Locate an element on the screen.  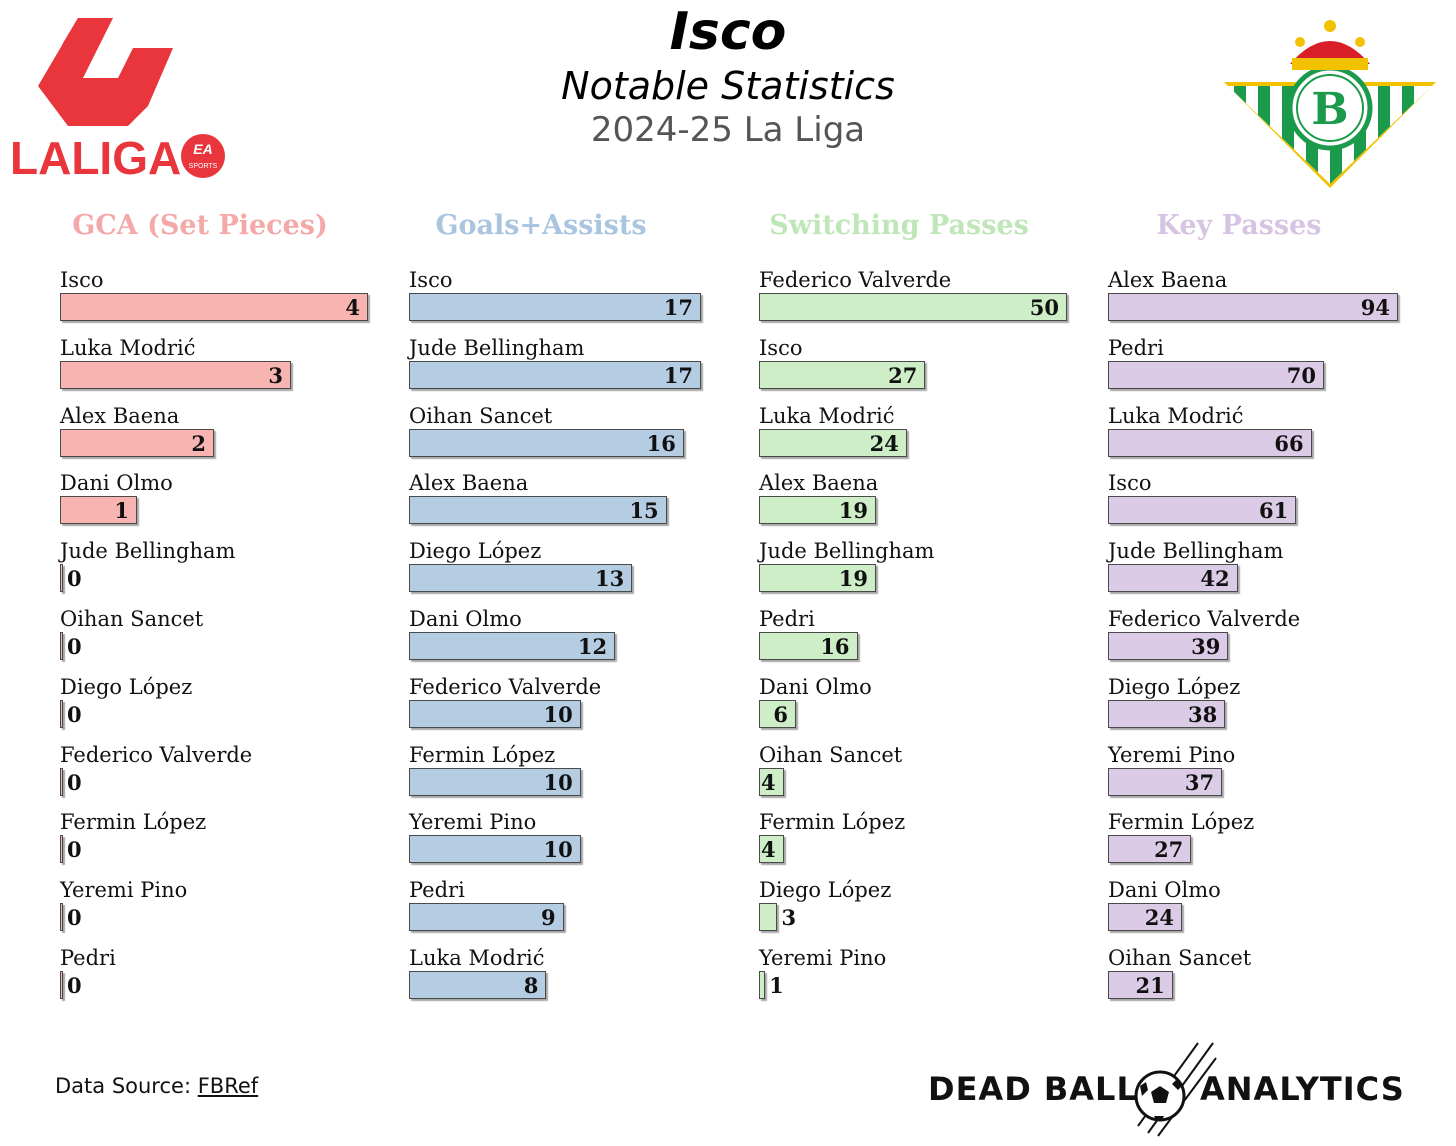
chart-title: GCA (Set Pieces) is located at coordinates (200, 225).